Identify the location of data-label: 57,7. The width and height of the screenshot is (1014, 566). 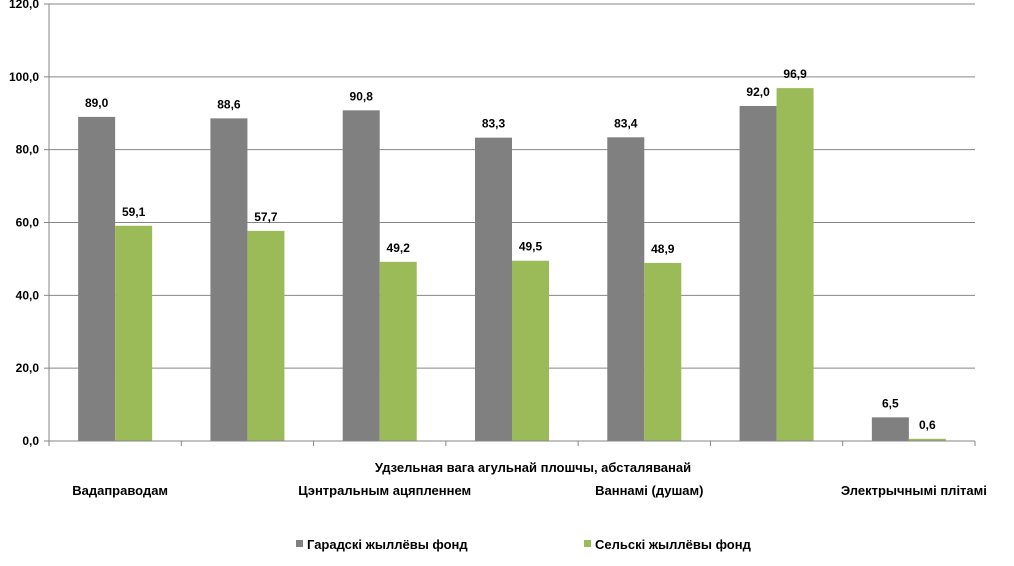
(266, 217).